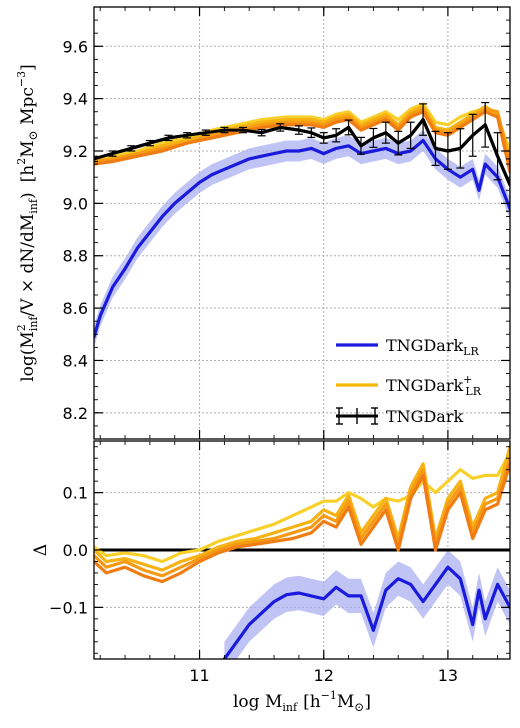 The image size is (520, 728). What do you see at coordinates (199, 675) in the screenshot?
I see `bottom-xtick-label: 11` at bounding box center [199, 675].